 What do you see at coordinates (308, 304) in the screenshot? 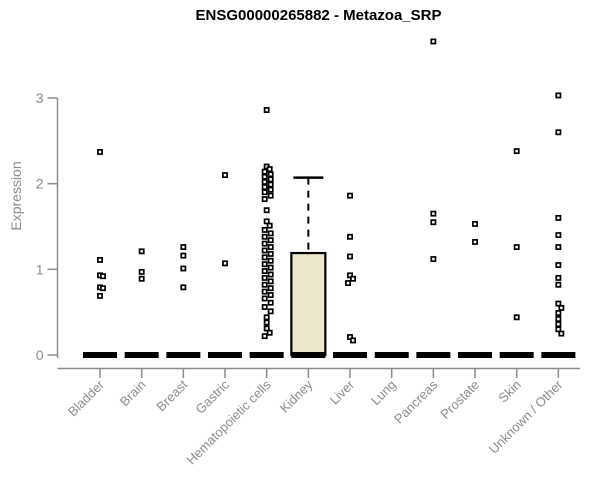
I see `box` at bounding box center [308, 304].